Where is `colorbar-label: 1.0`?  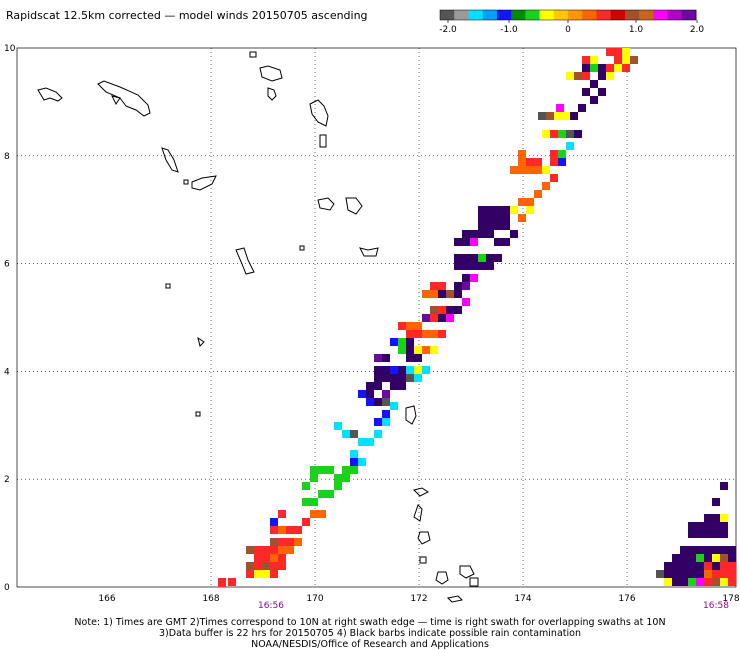
colorbar-label: 1.0 is located at coordinates (636, 30).